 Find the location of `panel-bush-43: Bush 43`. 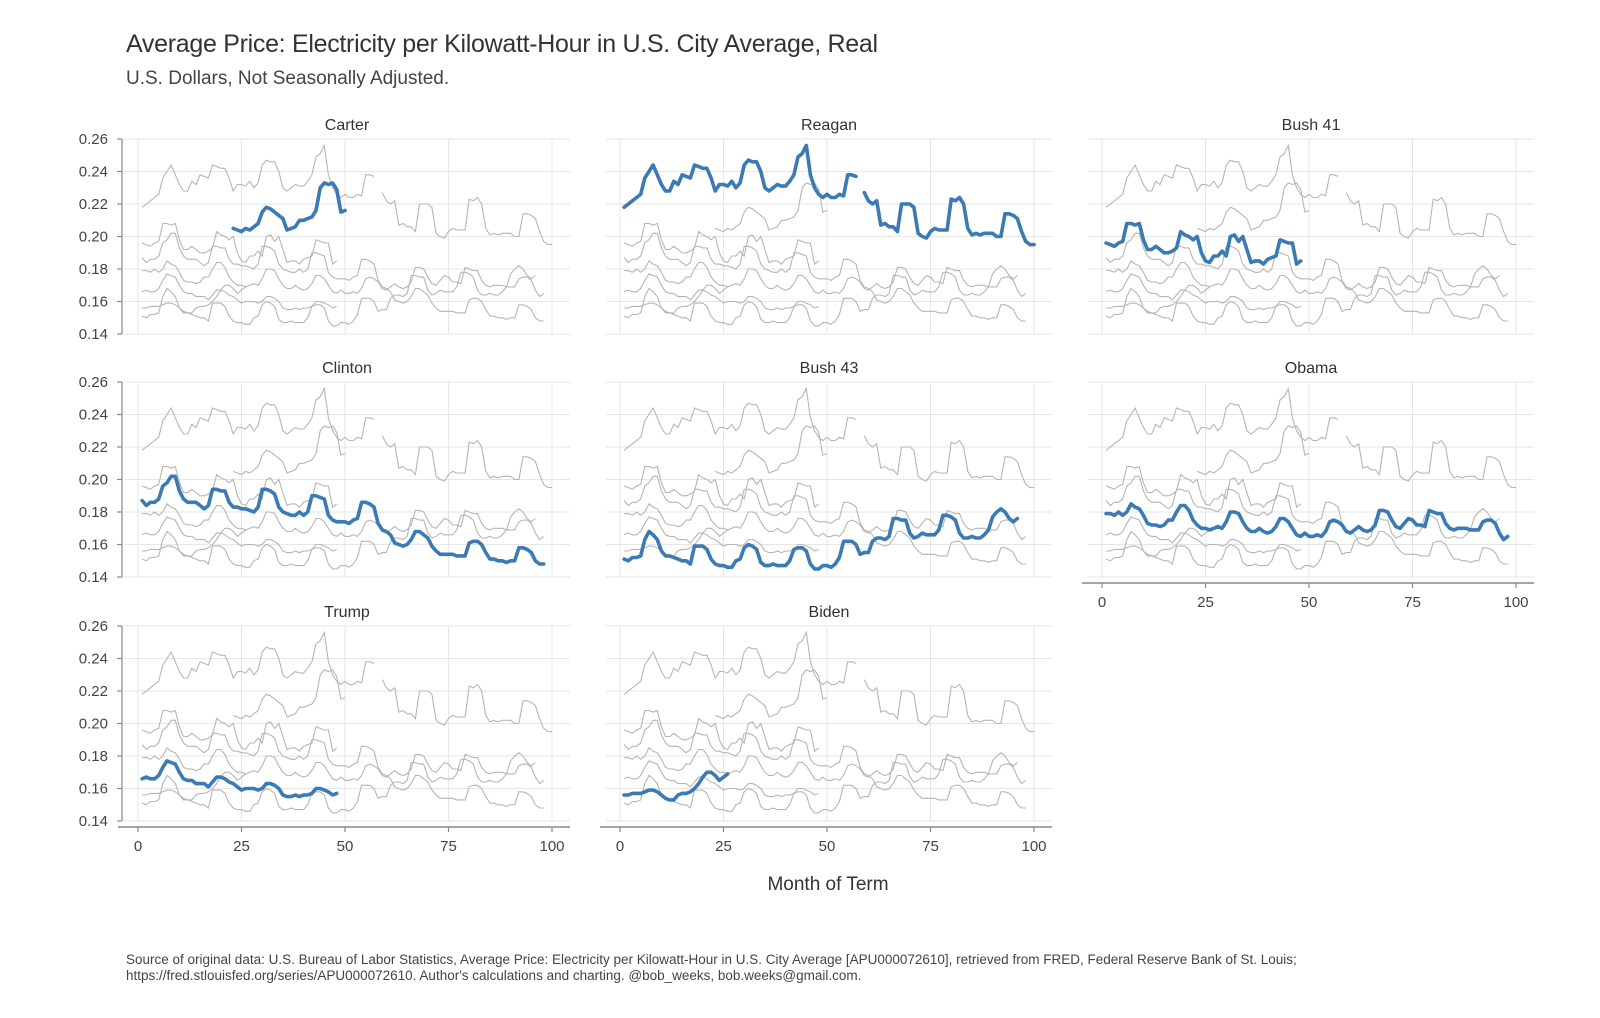

panel-bush-43: Bush 43 is located at coordinates (829, 469).